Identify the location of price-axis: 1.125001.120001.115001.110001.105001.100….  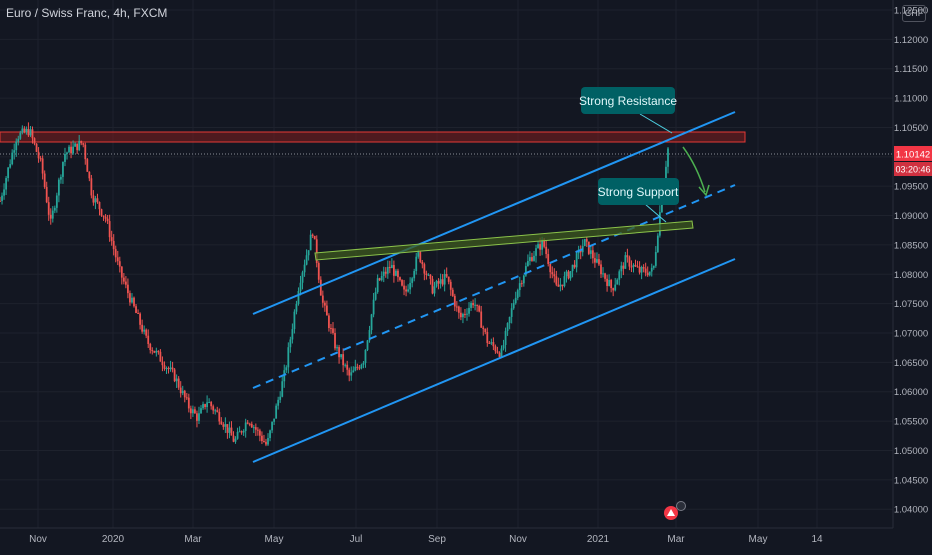
(910, 264).